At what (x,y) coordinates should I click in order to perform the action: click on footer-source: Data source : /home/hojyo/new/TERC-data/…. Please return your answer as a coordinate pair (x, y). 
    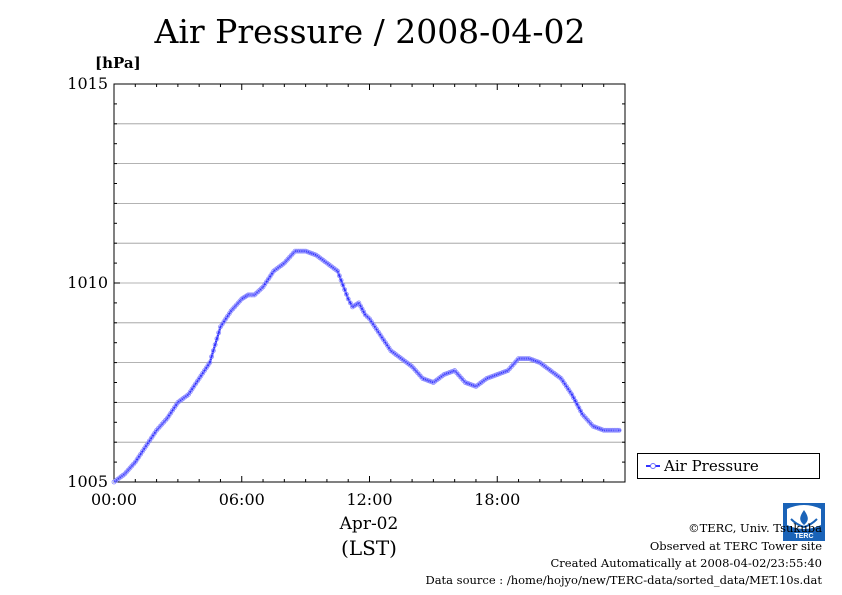
    Looking at the image, I should click on (623, 580).